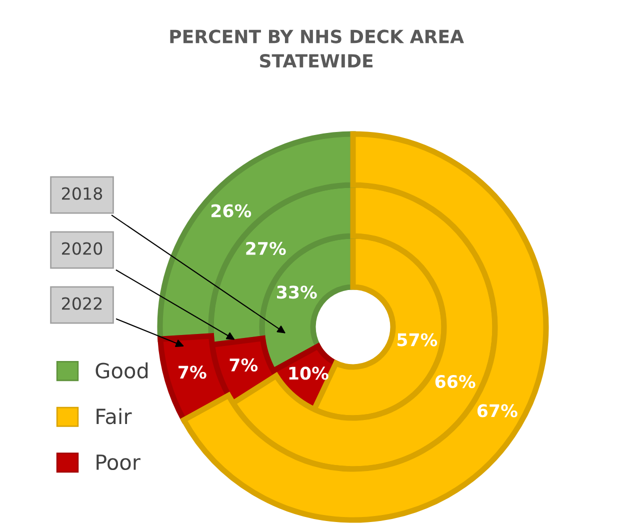 The width and height of the screenshot is (639, 529). I want to click on data-label: 27%, so click(266, 248).